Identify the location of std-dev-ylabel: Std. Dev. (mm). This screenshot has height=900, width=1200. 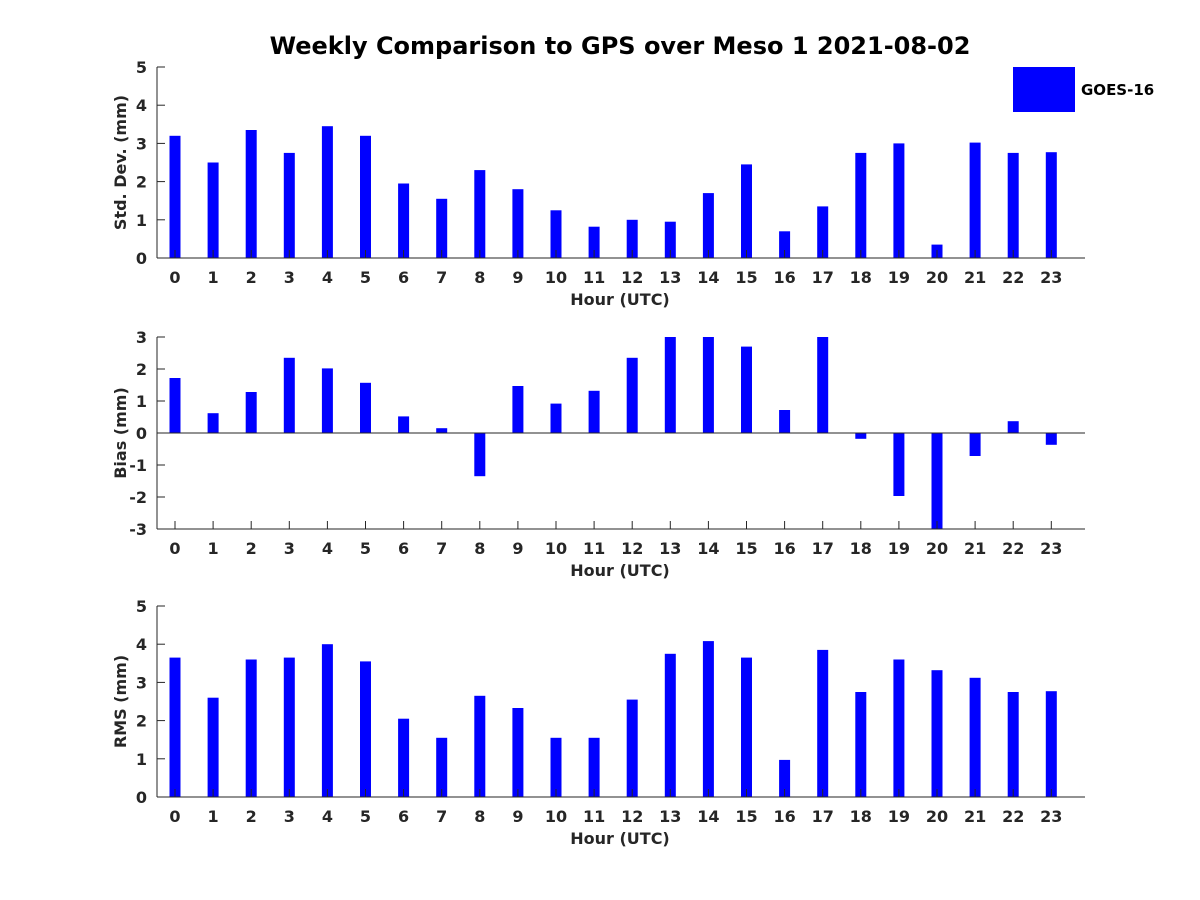
(120, 162).